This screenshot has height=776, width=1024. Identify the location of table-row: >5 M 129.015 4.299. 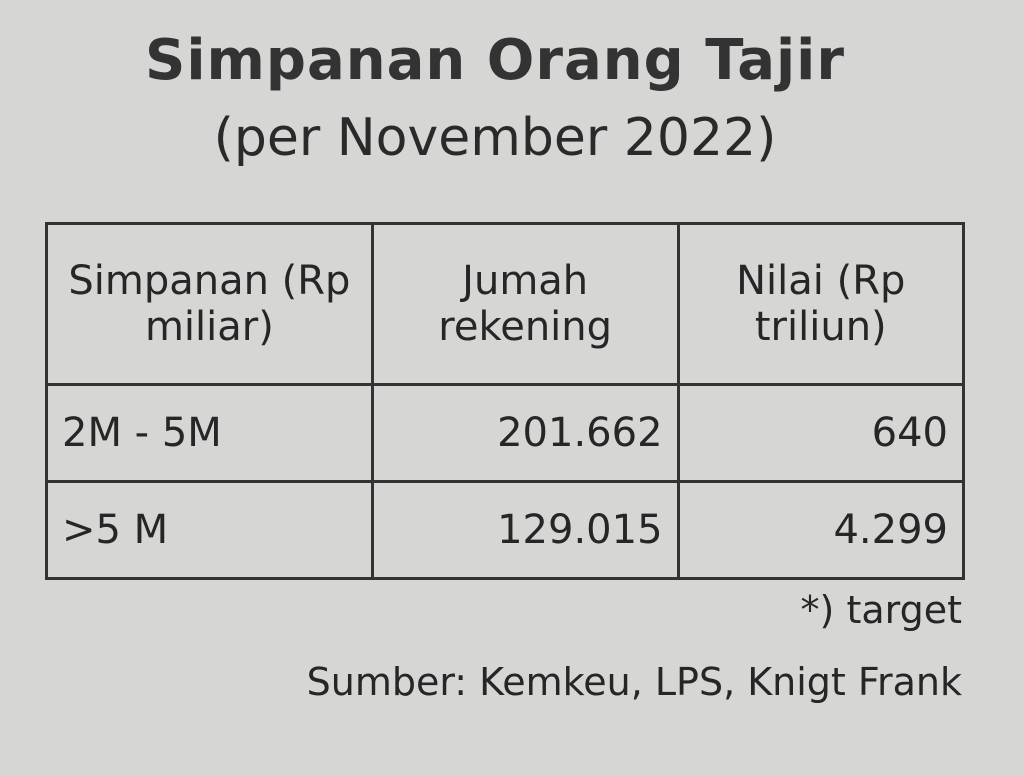
(505, 530).